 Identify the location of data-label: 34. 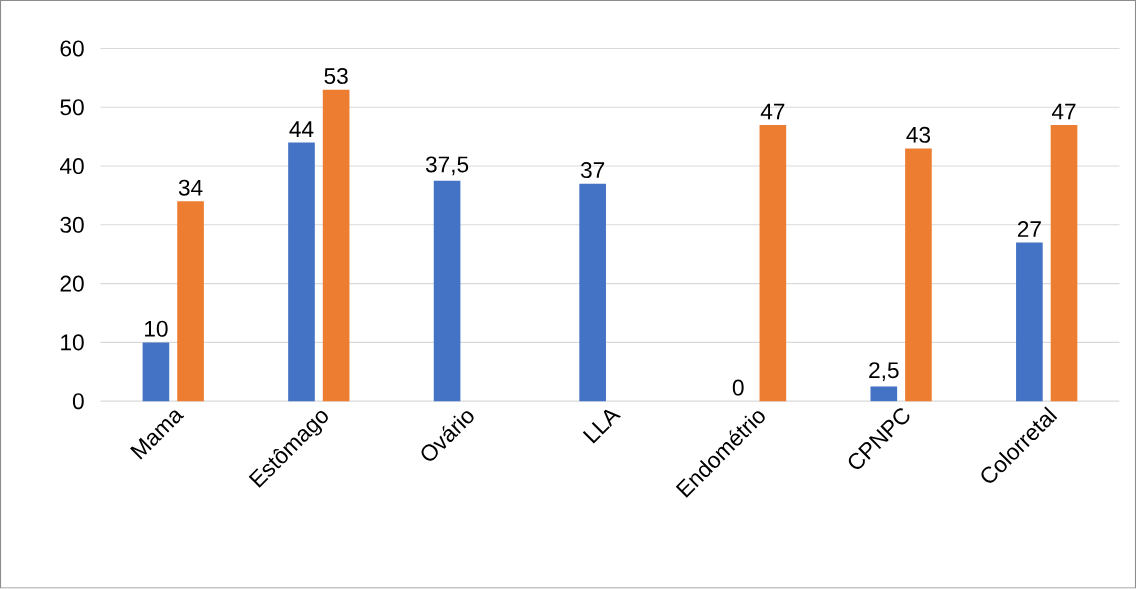
(190, 187).